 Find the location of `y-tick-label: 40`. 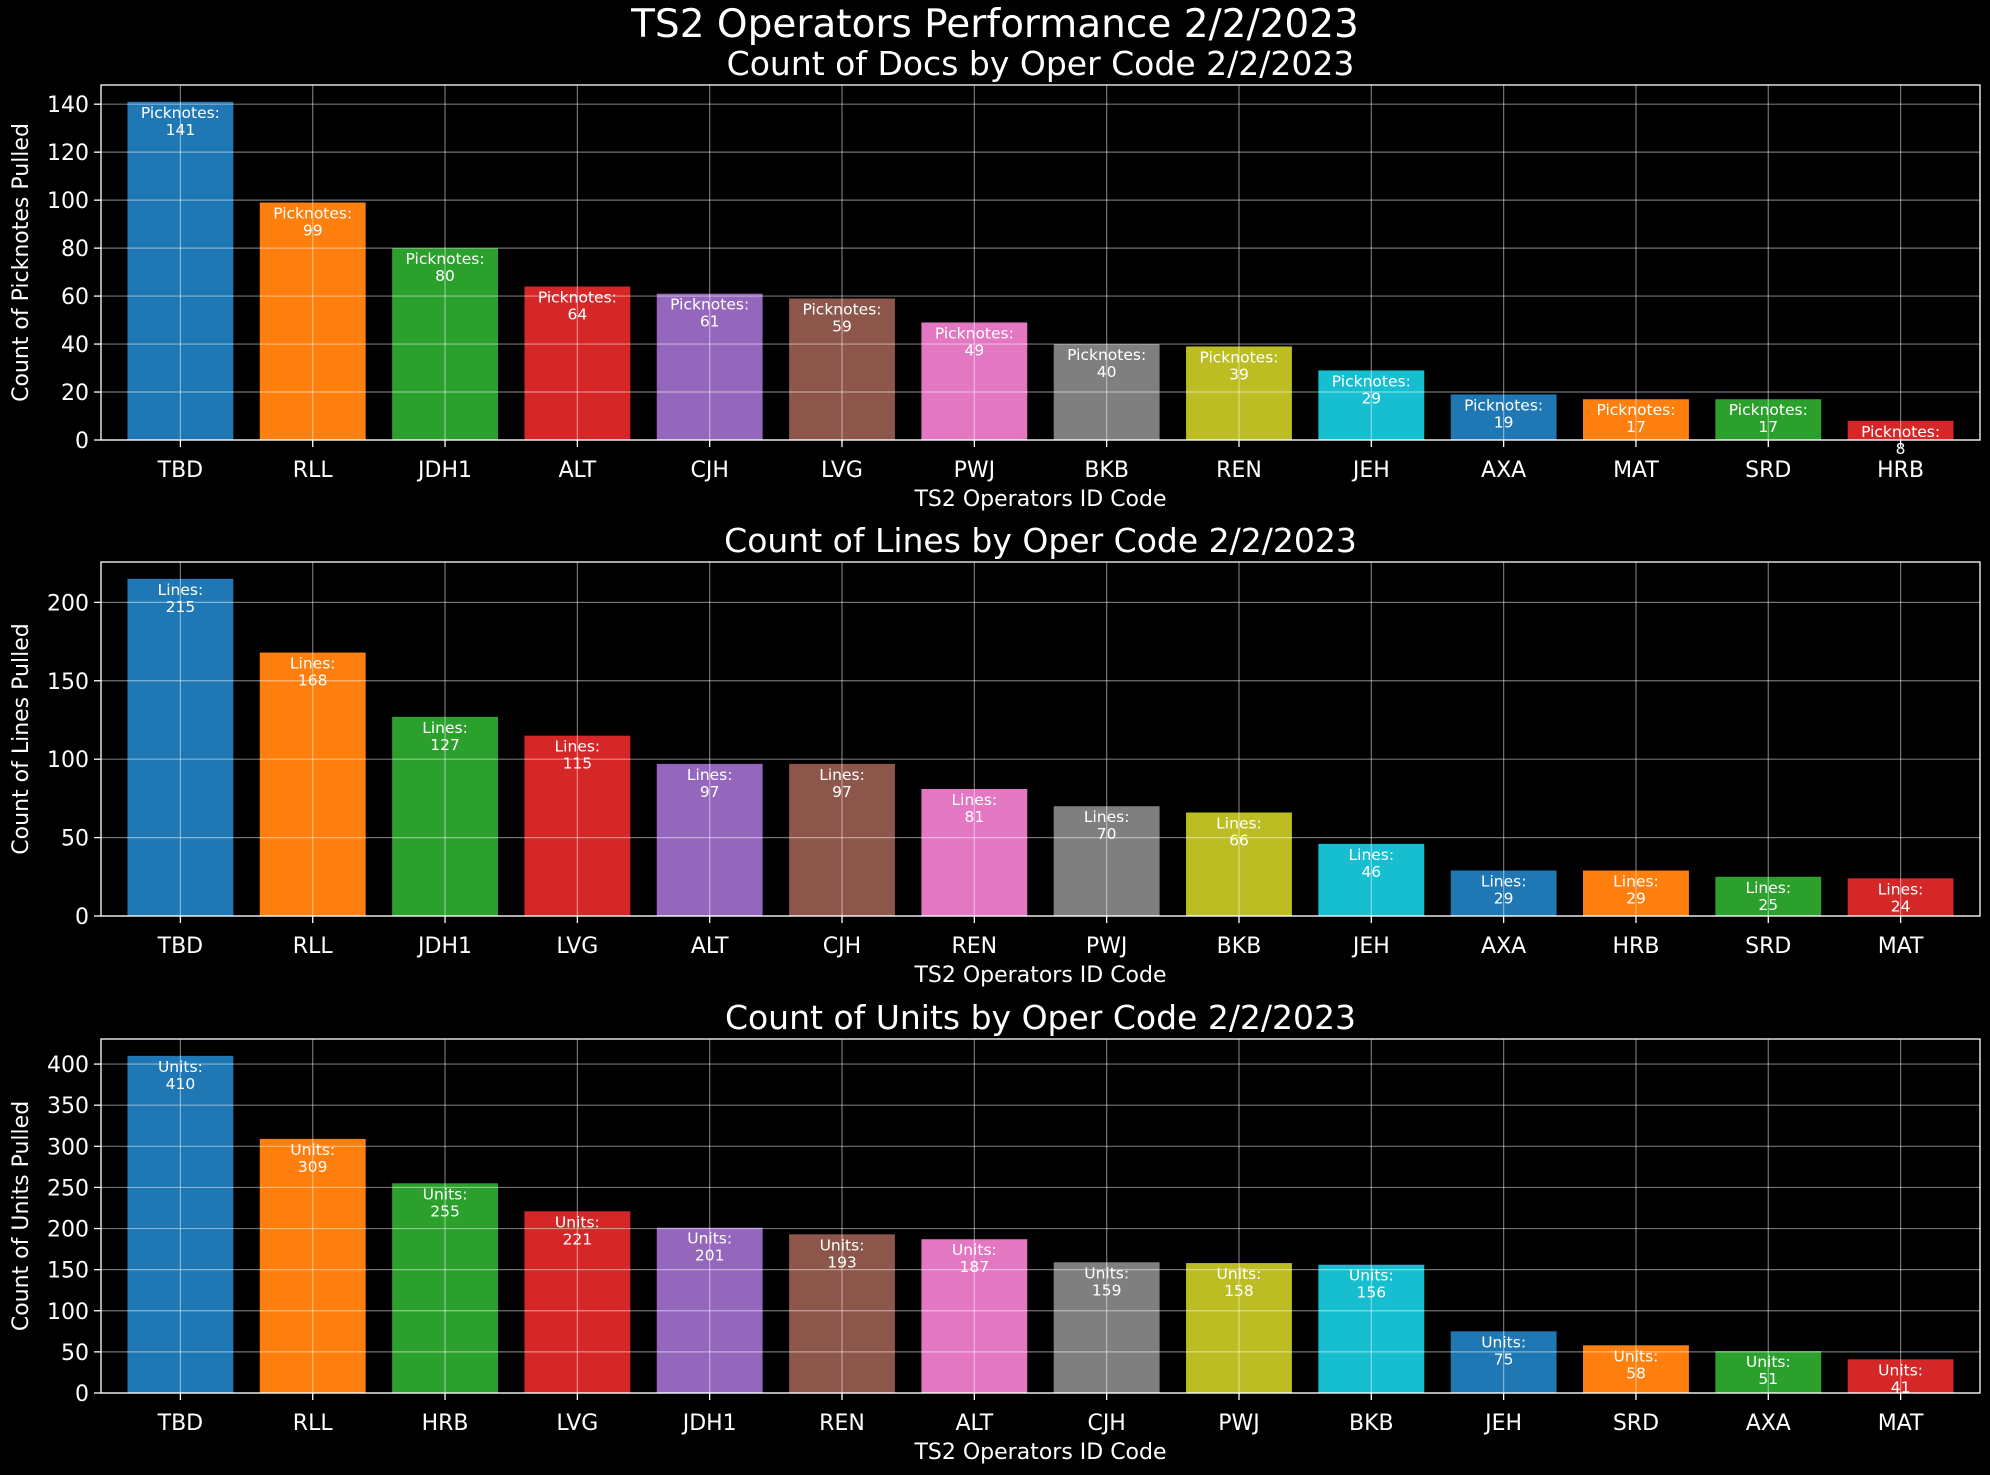

y-tick-label: 40 is located at coordinates (75, 345).